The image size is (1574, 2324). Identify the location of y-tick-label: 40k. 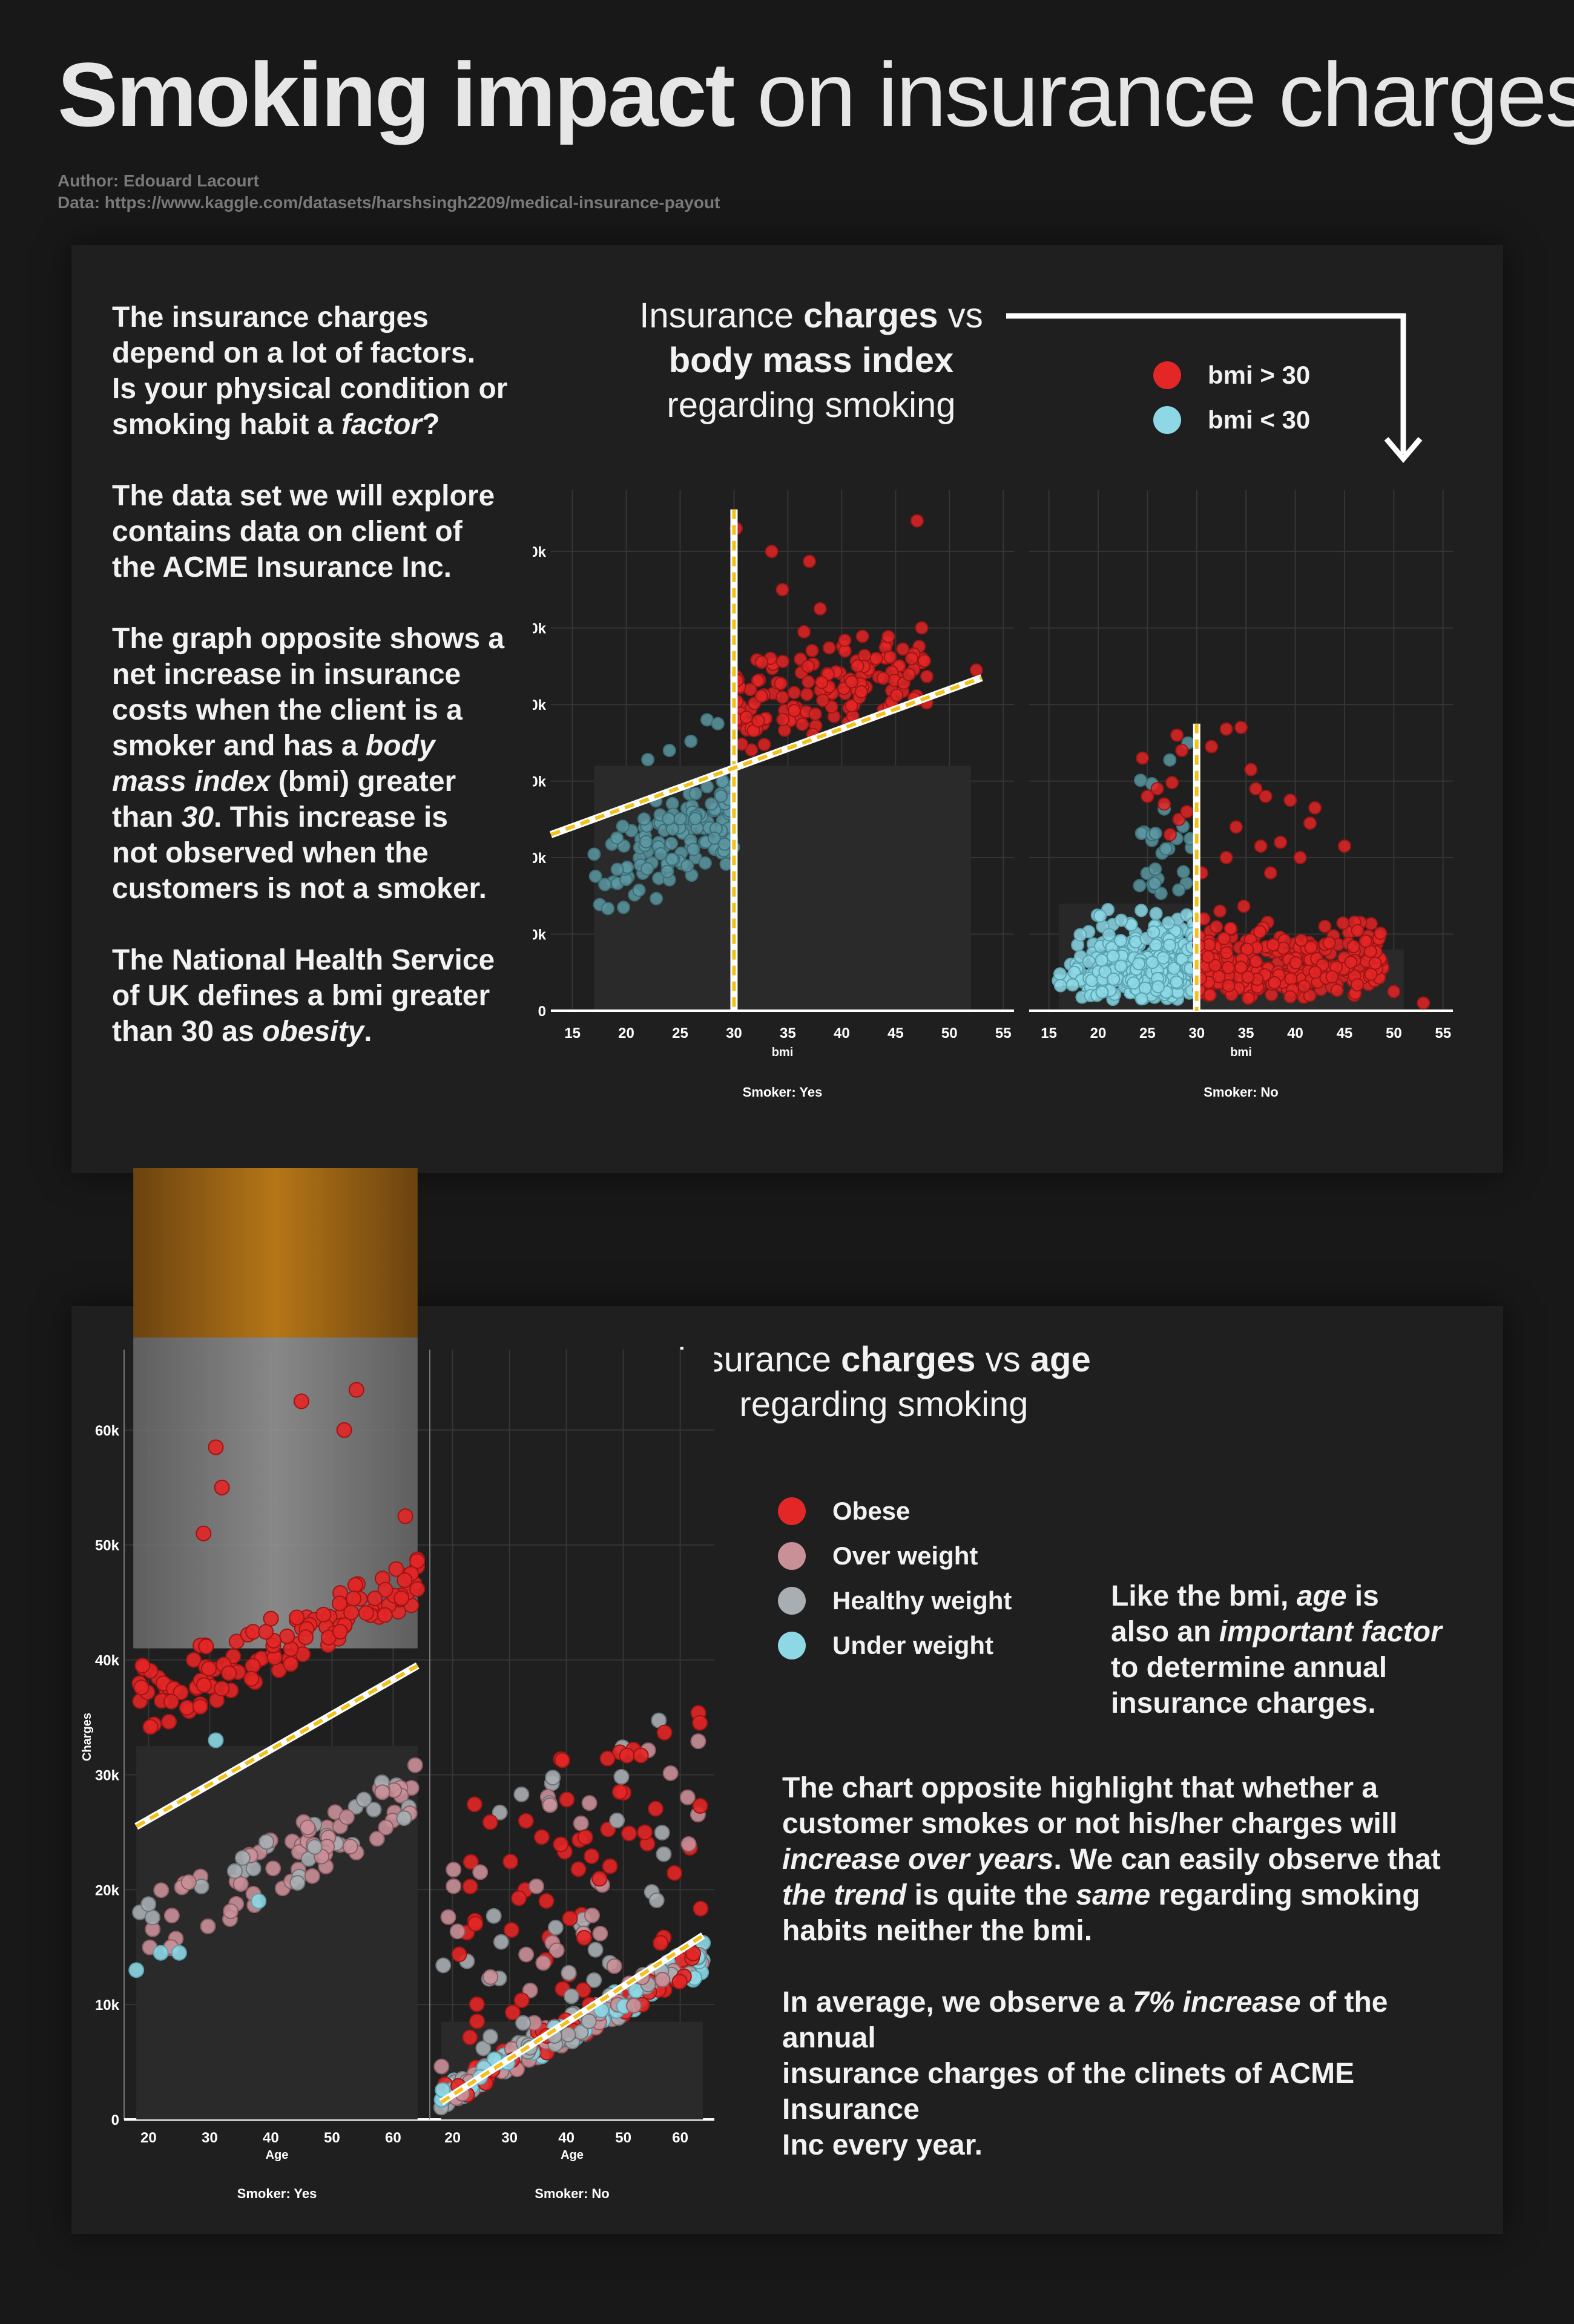
(540, 705).